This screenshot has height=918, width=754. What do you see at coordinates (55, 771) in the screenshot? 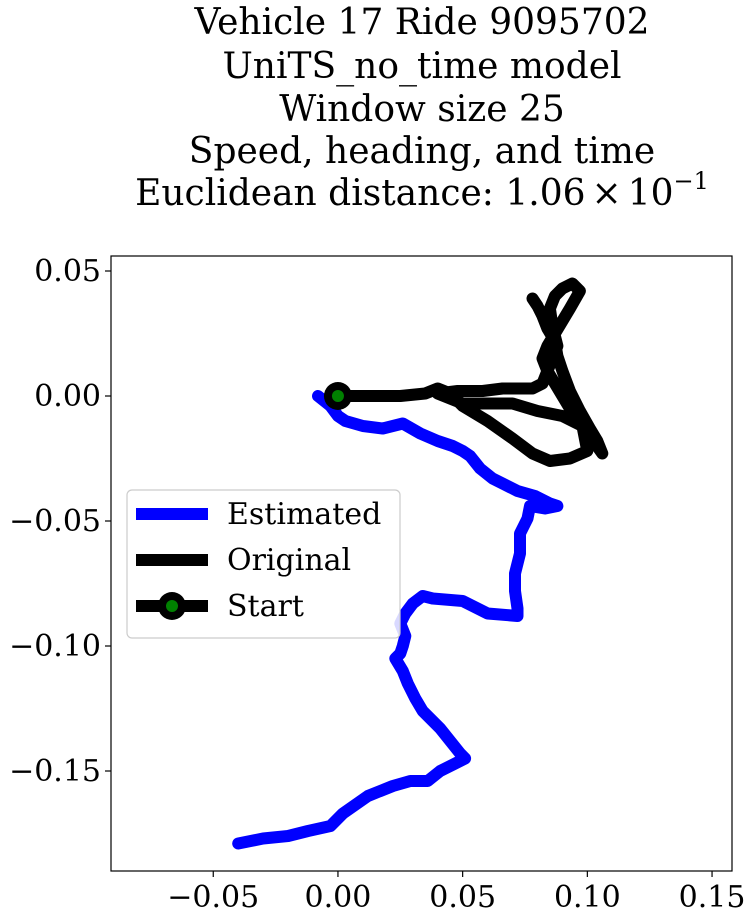
I see `y-tick-label: −0.15` at bounding box center [55, 771].